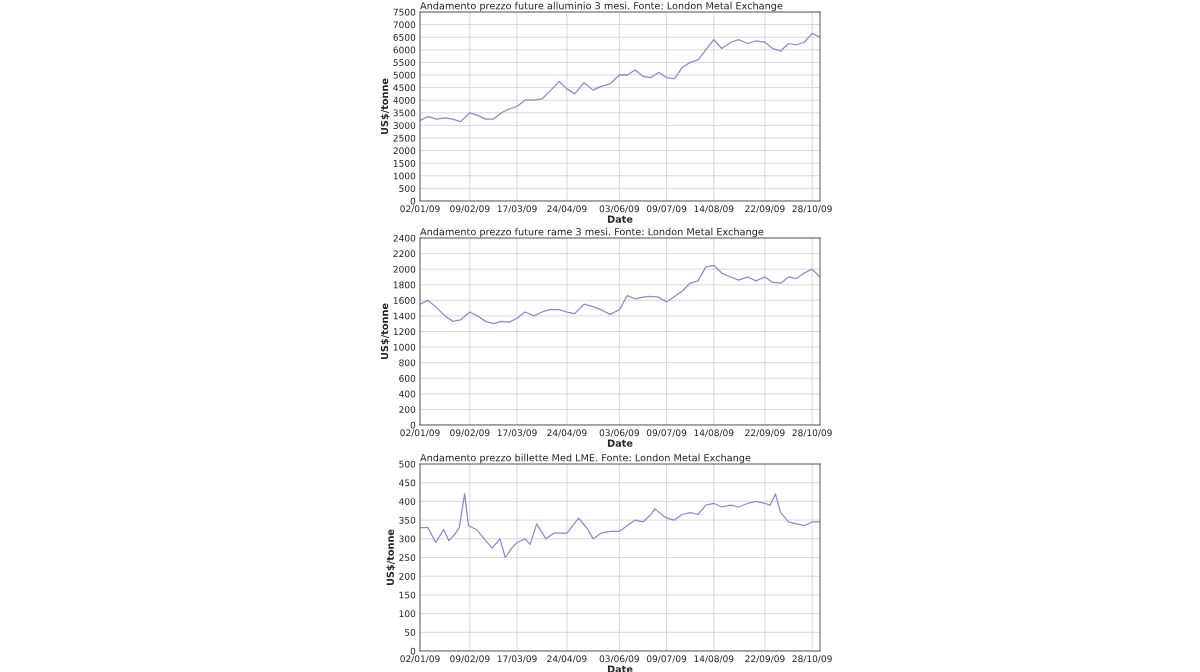  What do you see at coordinates (404, 332) in the screenshot?
I see `y-tick-label: 1200` at bounding box center [404, 332].